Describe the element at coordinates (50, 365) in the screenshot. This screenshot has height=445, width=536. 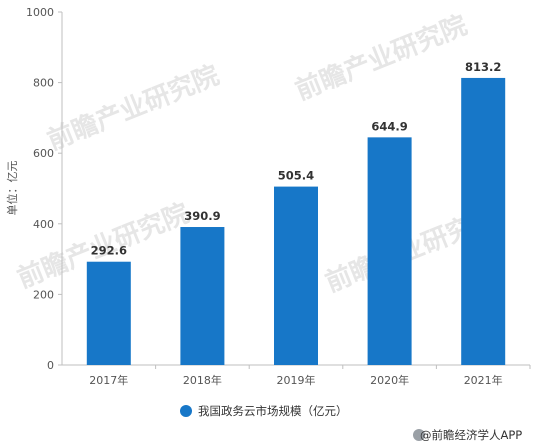
I see `y-tick-label: 0` at that location.